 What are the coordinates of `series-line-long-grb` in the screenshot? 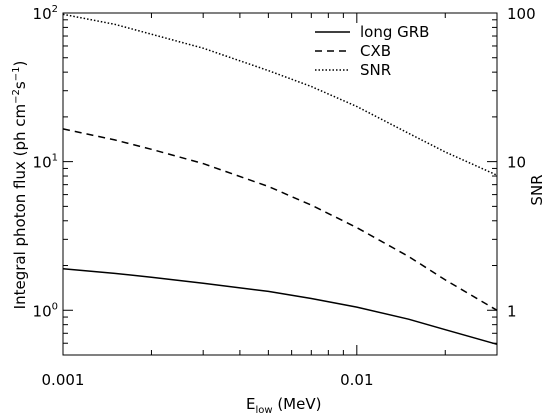 It's located at (280, 307).